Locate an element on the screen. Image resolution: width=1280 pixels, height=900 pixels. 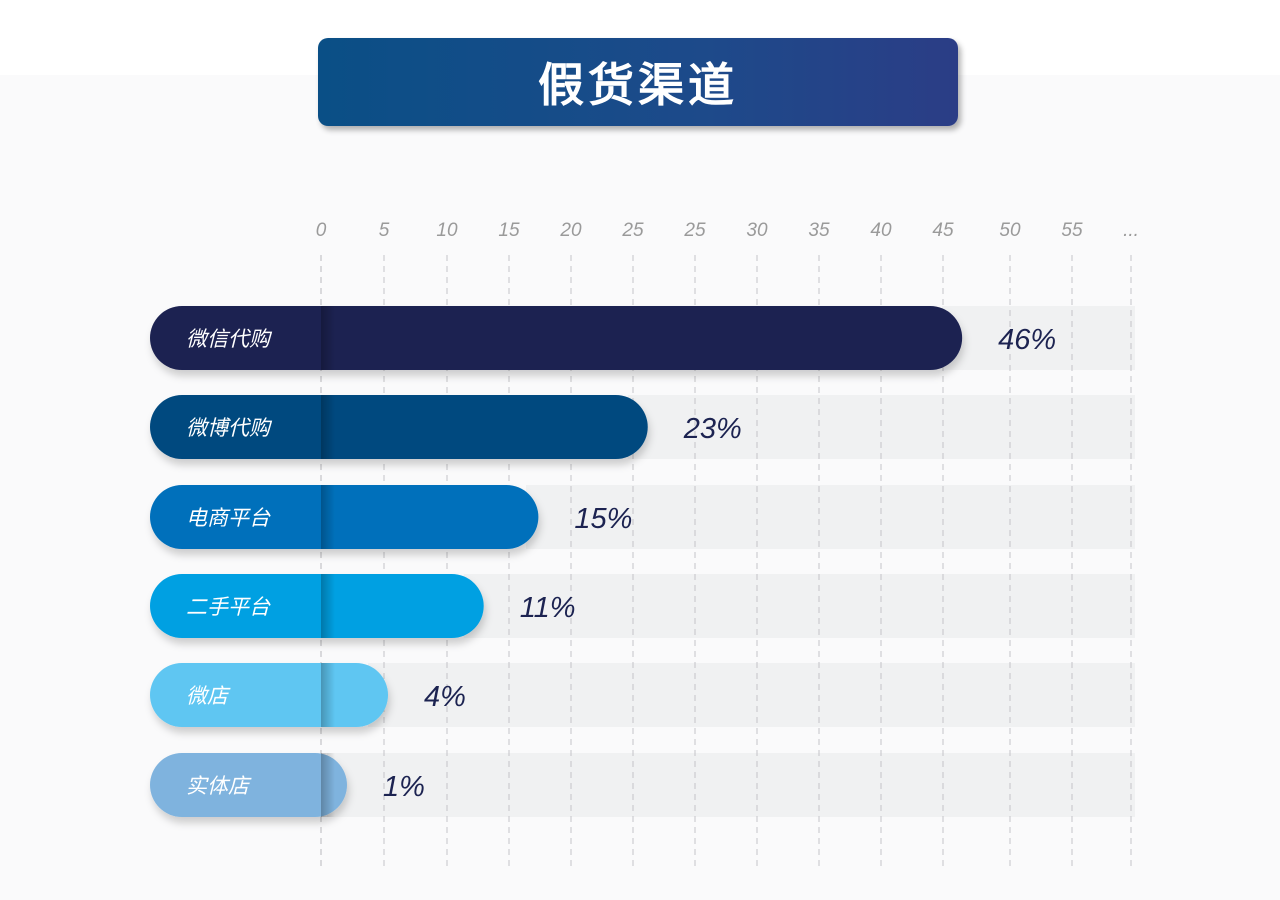
x-tick-label: 0 is located at coordinates (321, 230).